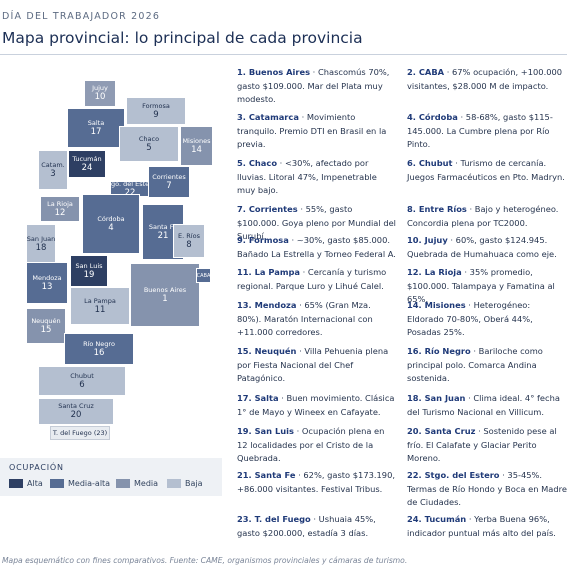 The width and height of the screenshot is (567, 578). I want to click on tile-rank: 12, so click(60, 212).